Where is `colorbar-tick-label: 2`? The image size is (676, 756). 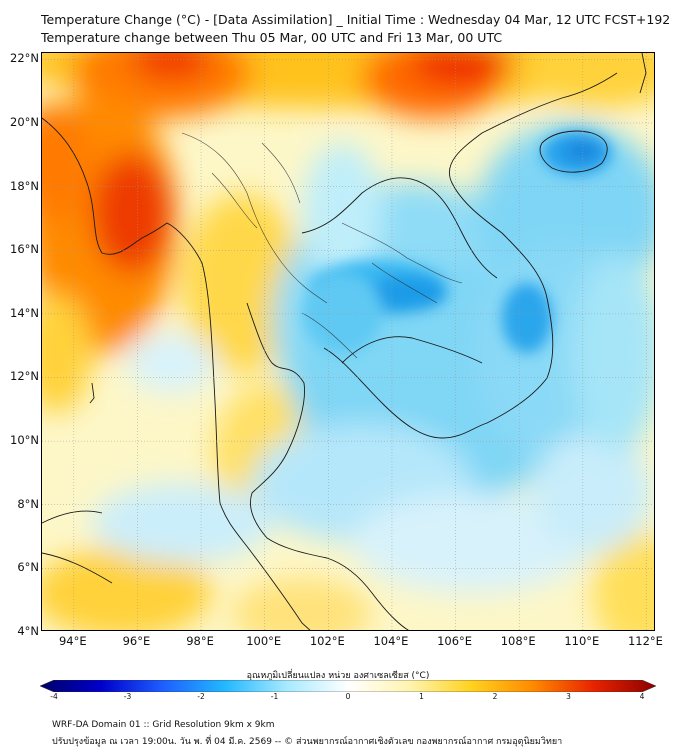 colorbar-tick-label: 2 is located at coordinates (495, 696).